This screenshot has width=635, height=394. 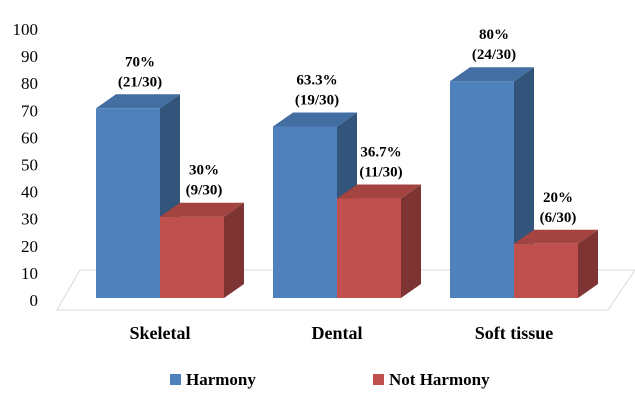 I want to click on y-tick-label: 90, so click(x=29, y=56).